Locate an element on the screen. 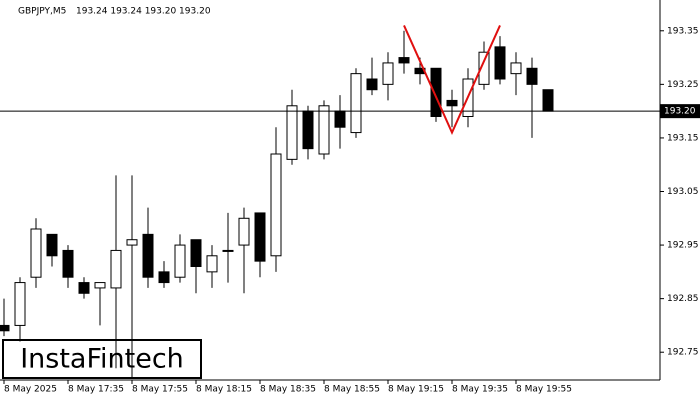 The width and height of the screenshot is (700, 400). x-tick-label: 8 May 19:55 is located at coordinates (544, 390).